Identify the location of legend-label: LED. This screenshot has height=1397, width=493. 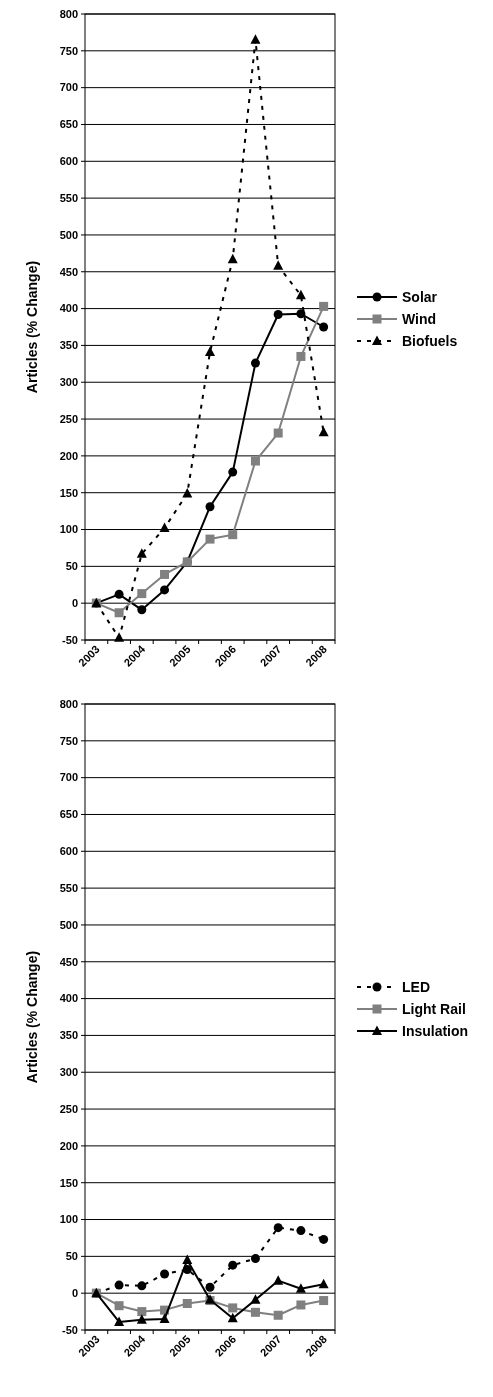
(416, 986).